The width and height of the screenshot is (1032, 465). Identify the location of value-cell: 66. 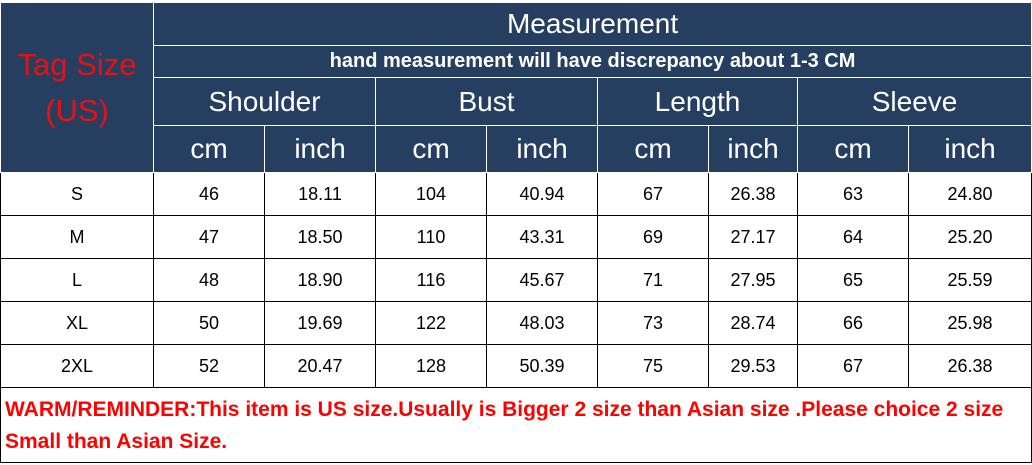
(853, 323).